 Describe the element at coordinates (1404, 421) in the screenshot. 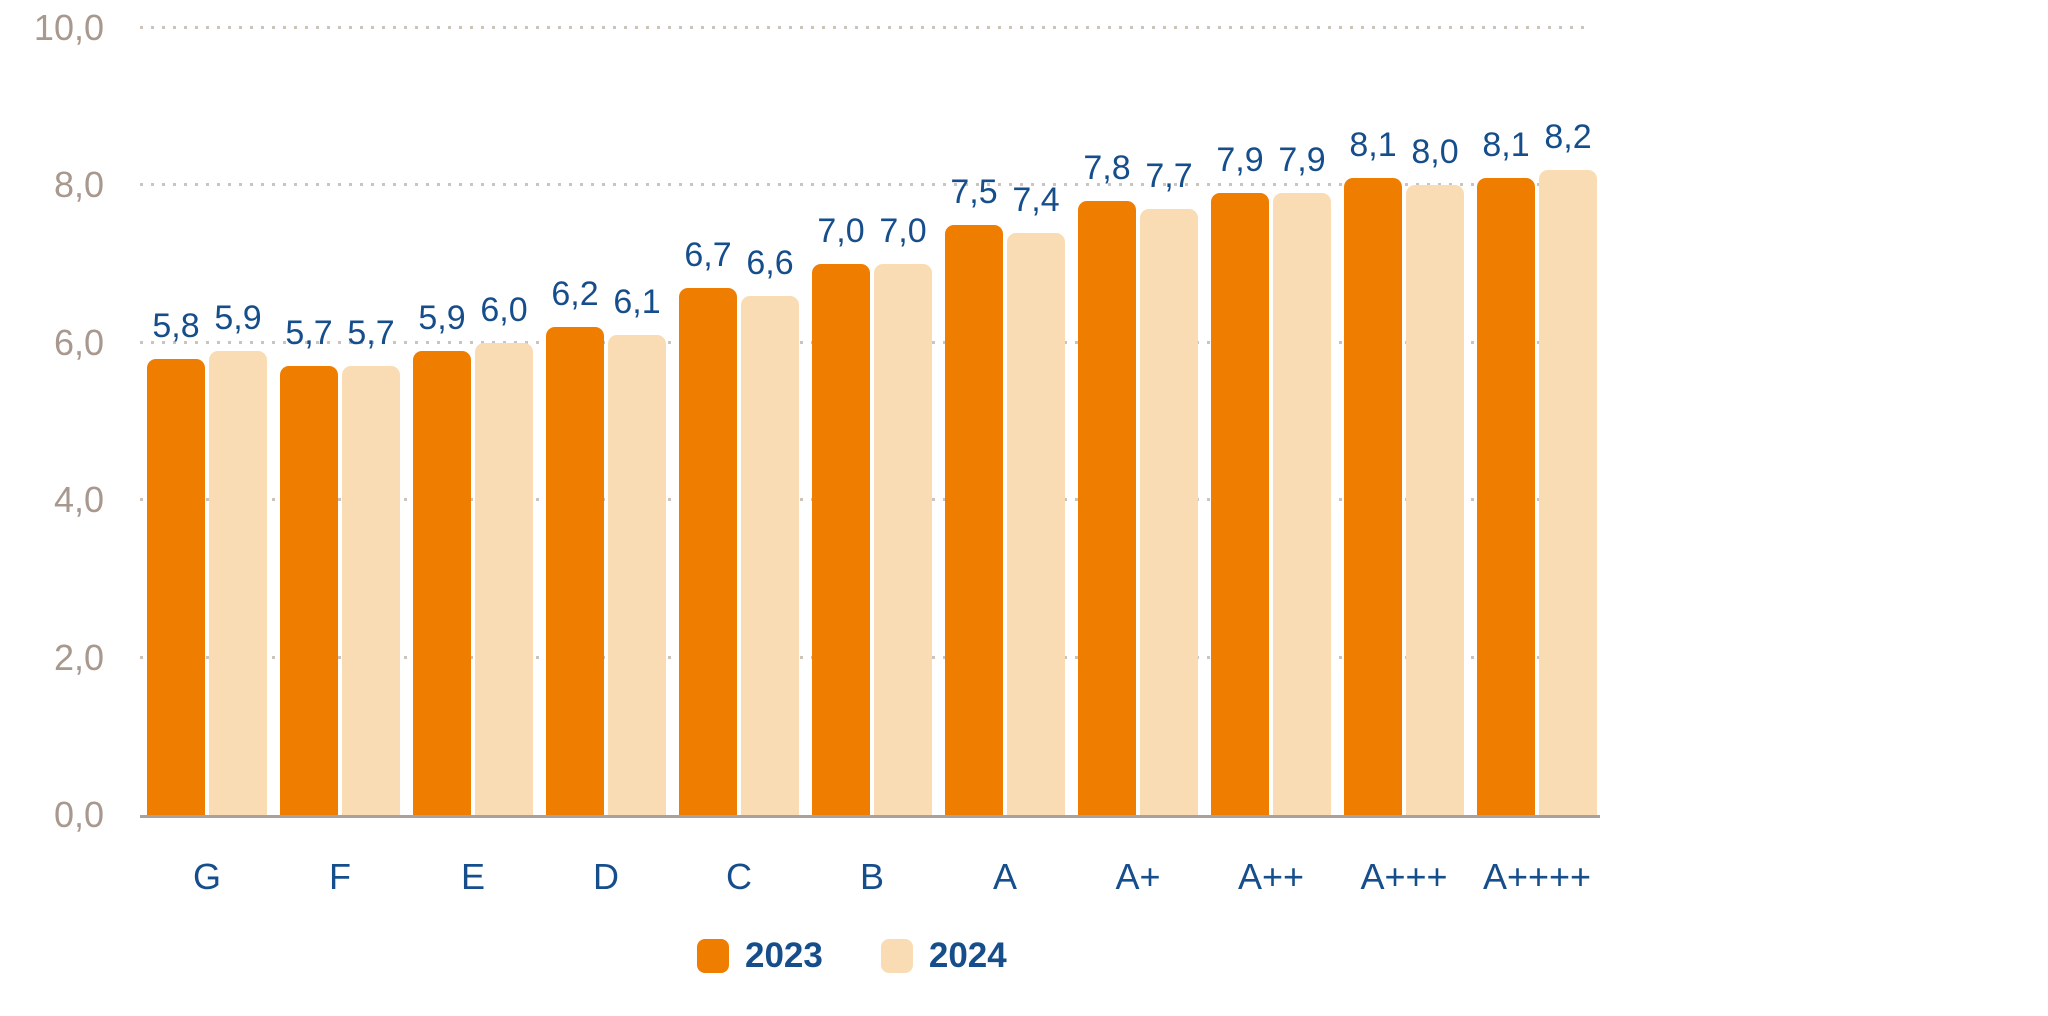

I see `bar-group-A+++: 8,1 8,0` at that location.